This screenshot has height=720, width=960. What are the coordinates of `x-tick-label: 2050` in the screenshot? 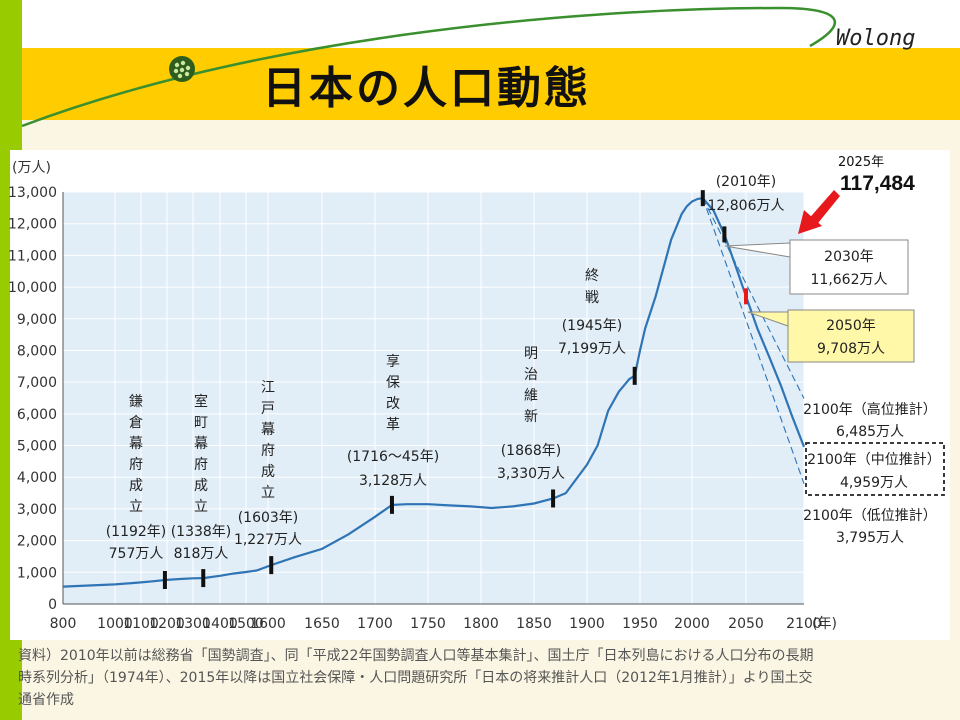 It's located at (746, 624).